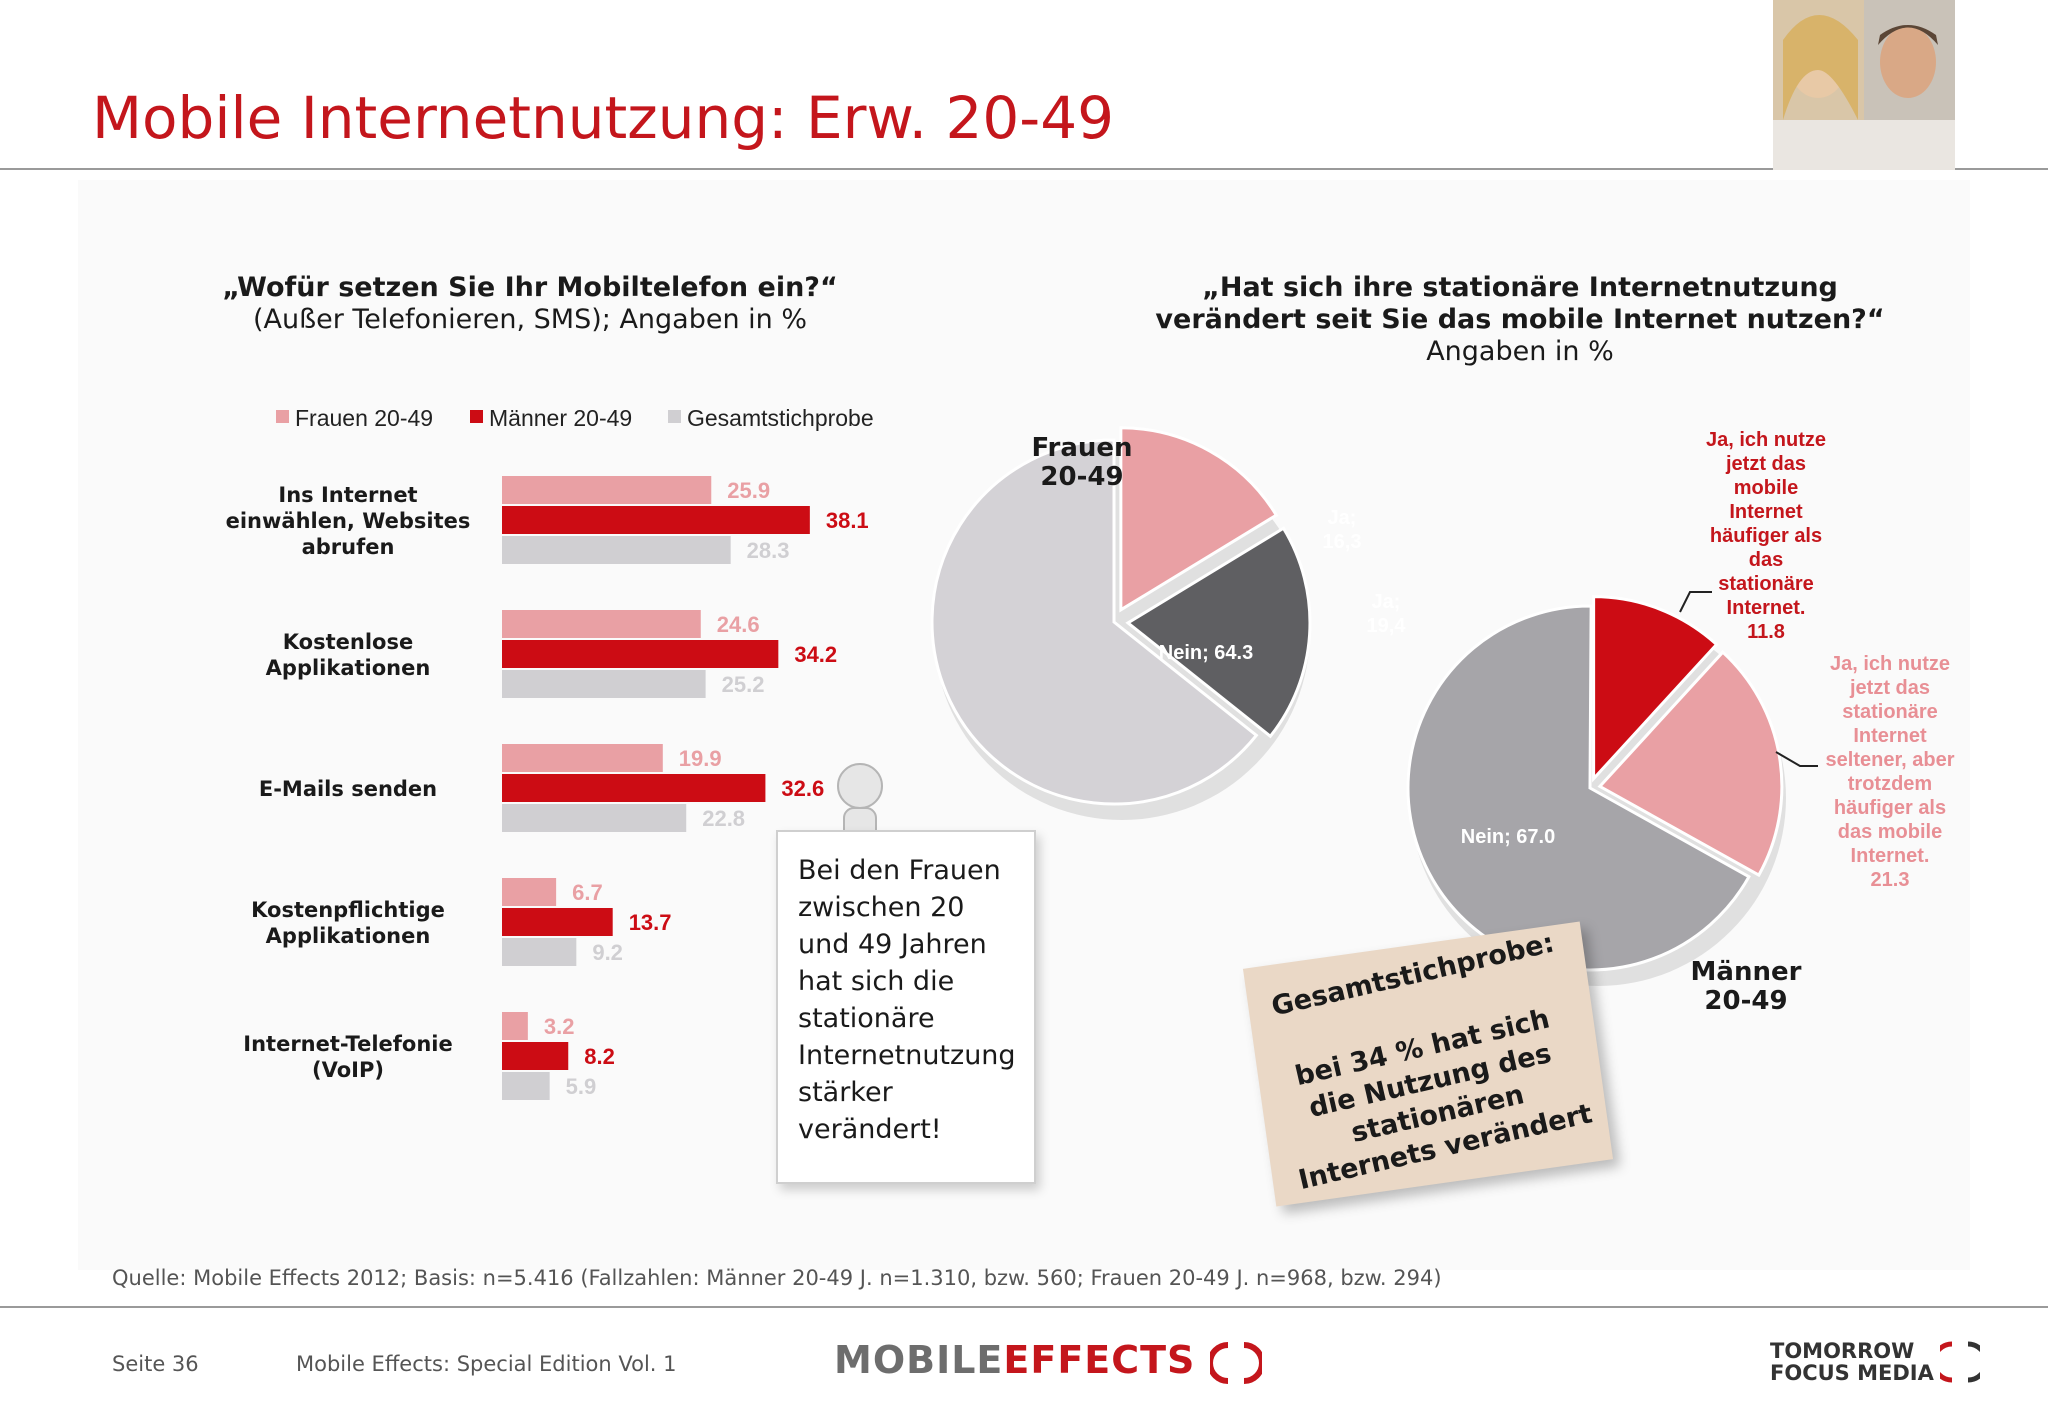 Image resolution: width=2048 pixels, height=1418 pixels. Describe the element at coordinates (1746, 972) in the screenshot. I see `pie-title-maenner-line1: Männer` at that location.